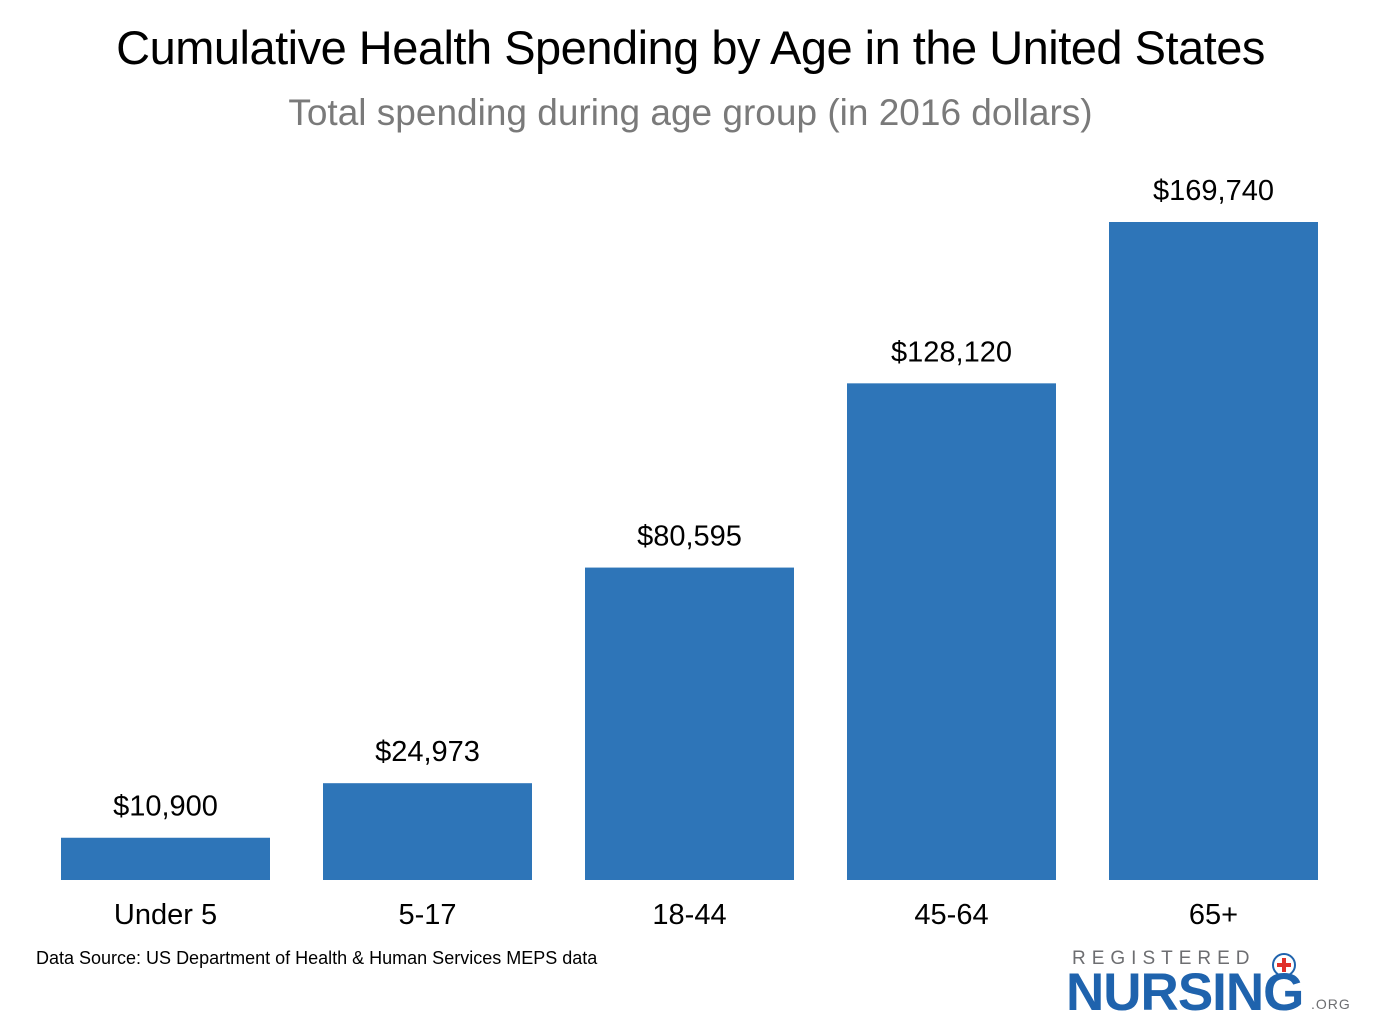 The height and width of the screenshot is (1035, 1381). I want to click on registered-nursing-logo: REGISTERED NURSING .ORG, so click(1211, 984).